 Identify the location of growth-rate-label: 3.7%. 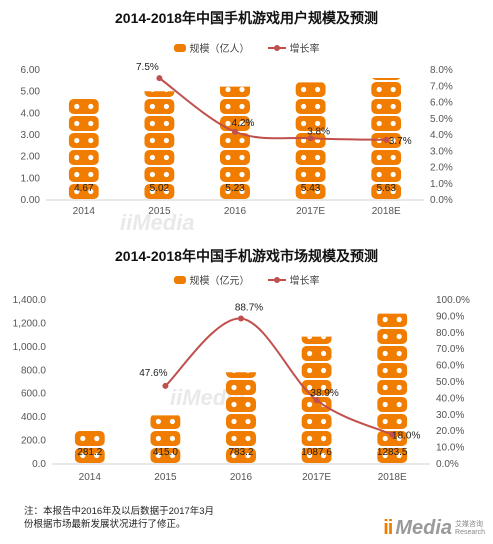
(400, 141).